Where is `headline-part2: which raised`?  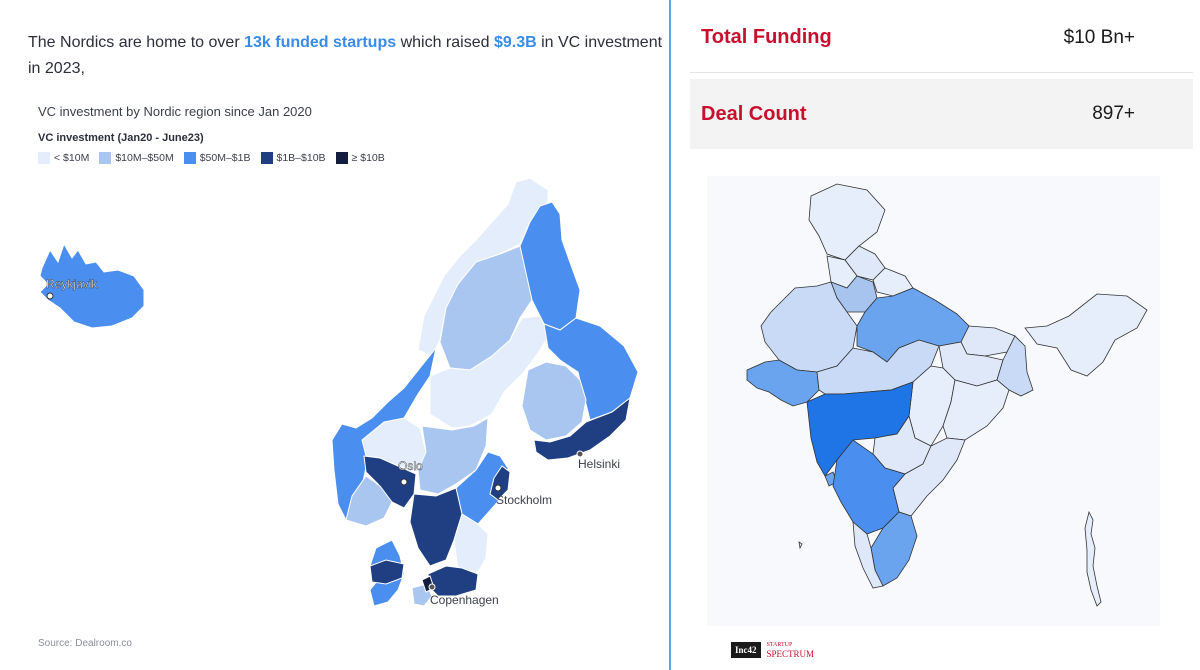 headline-part2: which raised is located at coordinates (445, 42).